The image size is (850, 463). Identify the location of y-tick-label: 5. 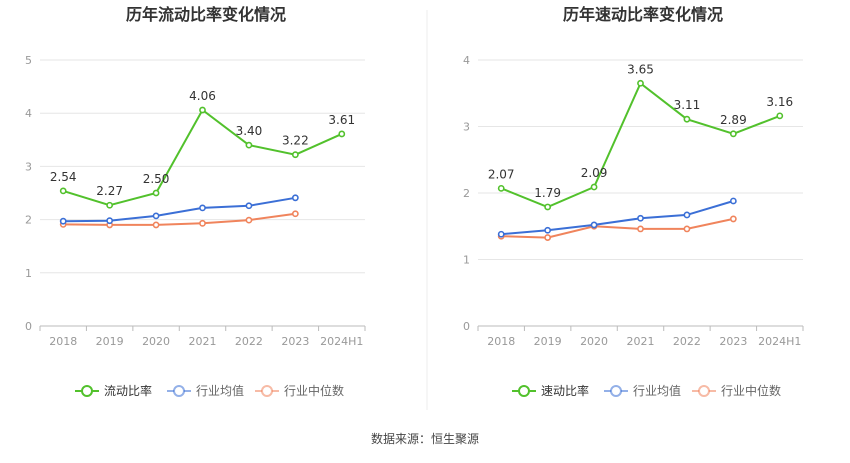
(28, 60).